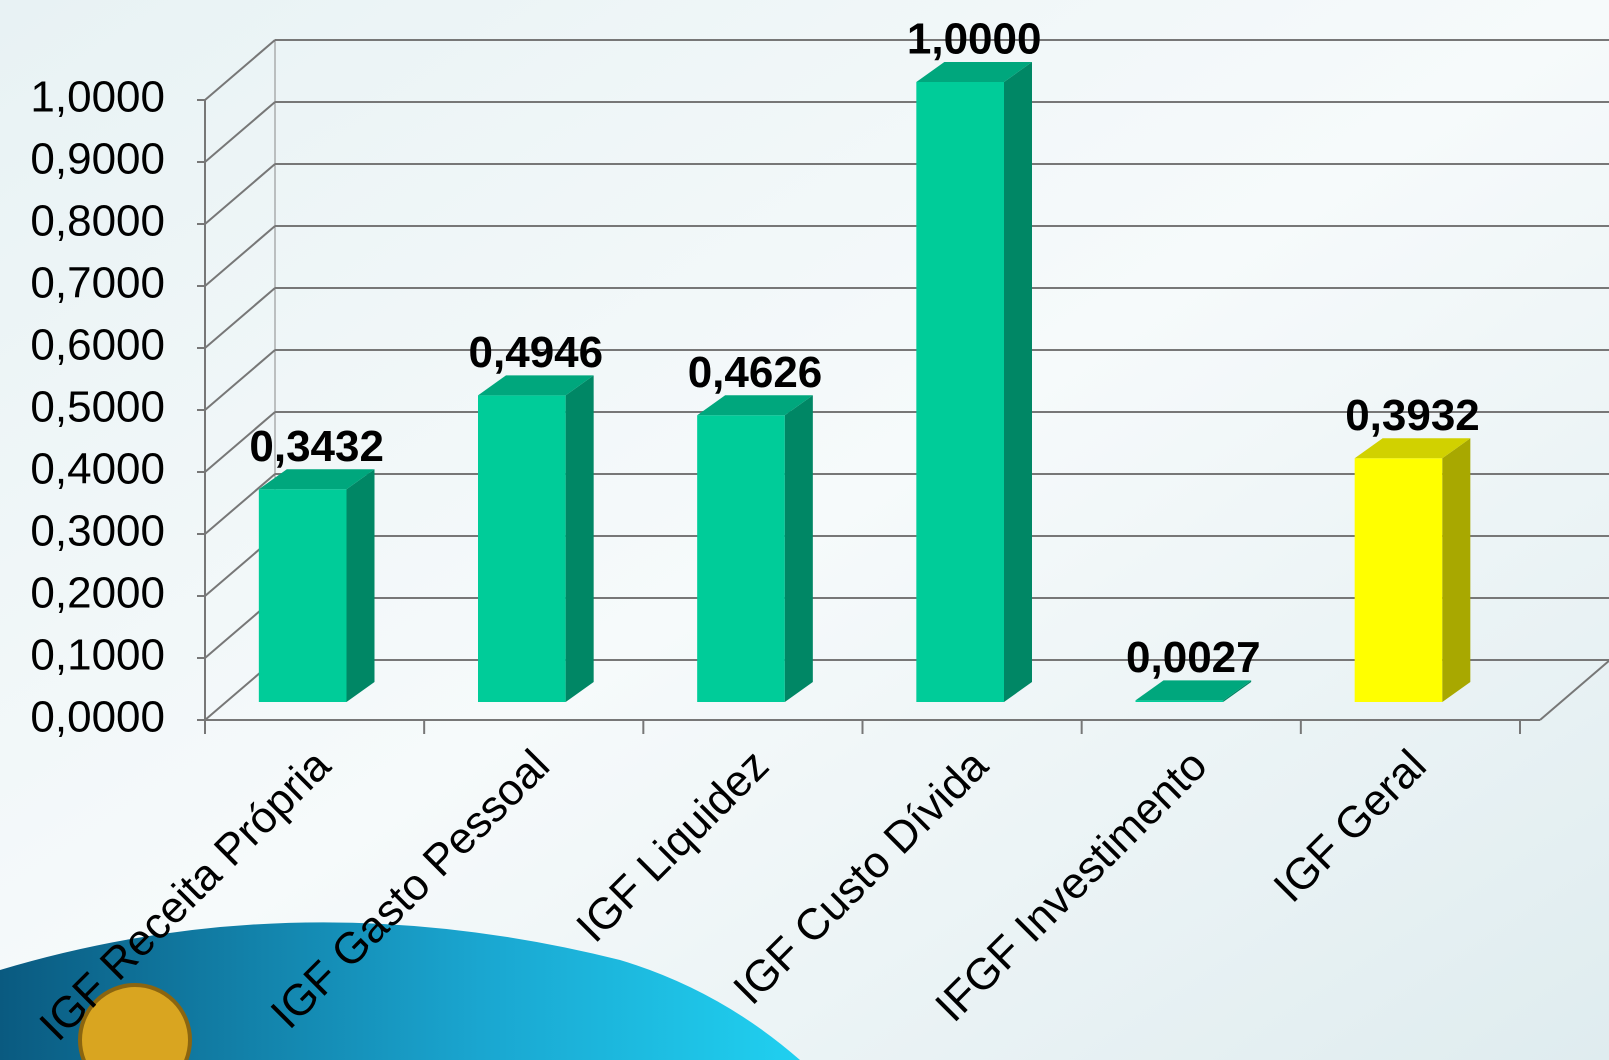 The width and height of the screenshot is (1609, 1060). I want to click on value-label: 1,0000, so click(974, 39).